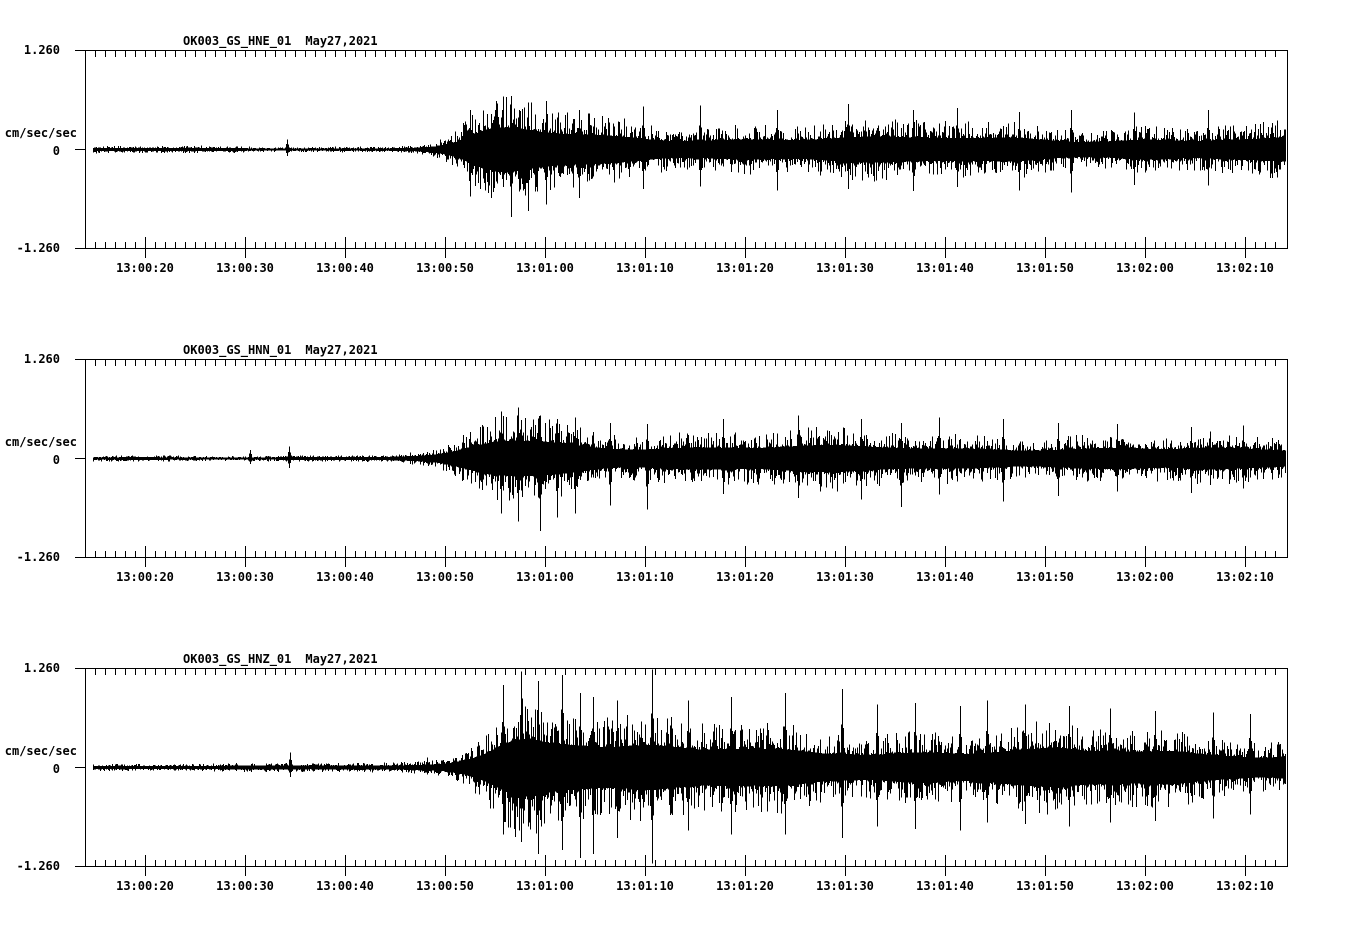  I want to click on panel-title: OK003_GS_HNN_01 May27,2021, so click(280, 350).